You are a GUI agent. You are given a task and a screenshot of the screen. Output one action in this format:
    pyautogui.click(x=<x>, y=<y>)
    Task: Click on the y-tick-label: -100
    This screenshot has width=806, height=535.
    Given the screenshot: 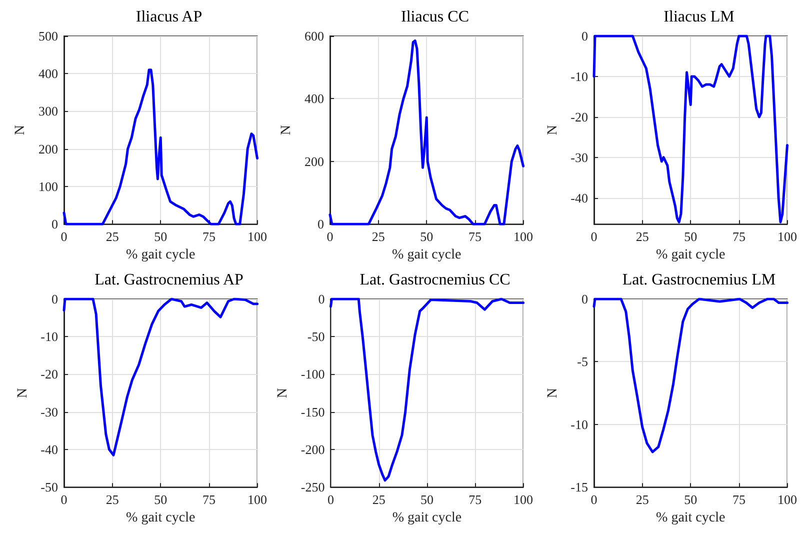 What is the action you would take?
    pyautogui.click(x=312, y=374)
    